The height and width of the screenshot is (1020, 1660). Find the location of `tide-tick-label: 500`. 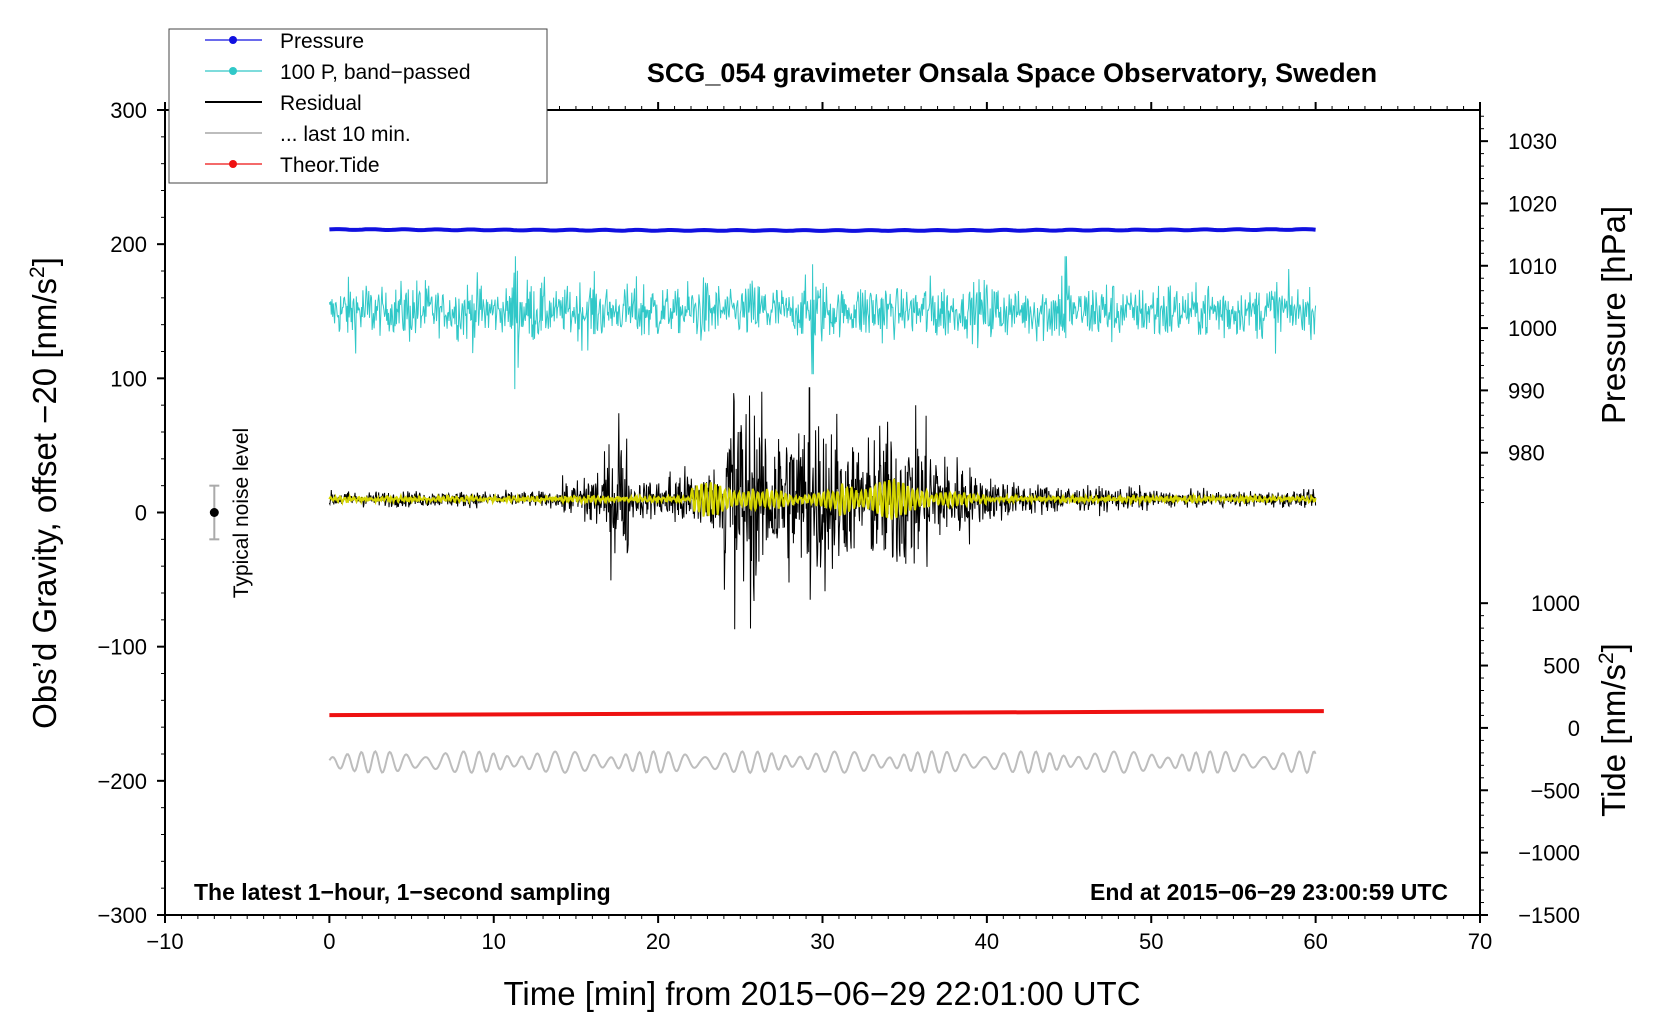

tide-tick-label: 500 is located at coordinates (1561, 666).